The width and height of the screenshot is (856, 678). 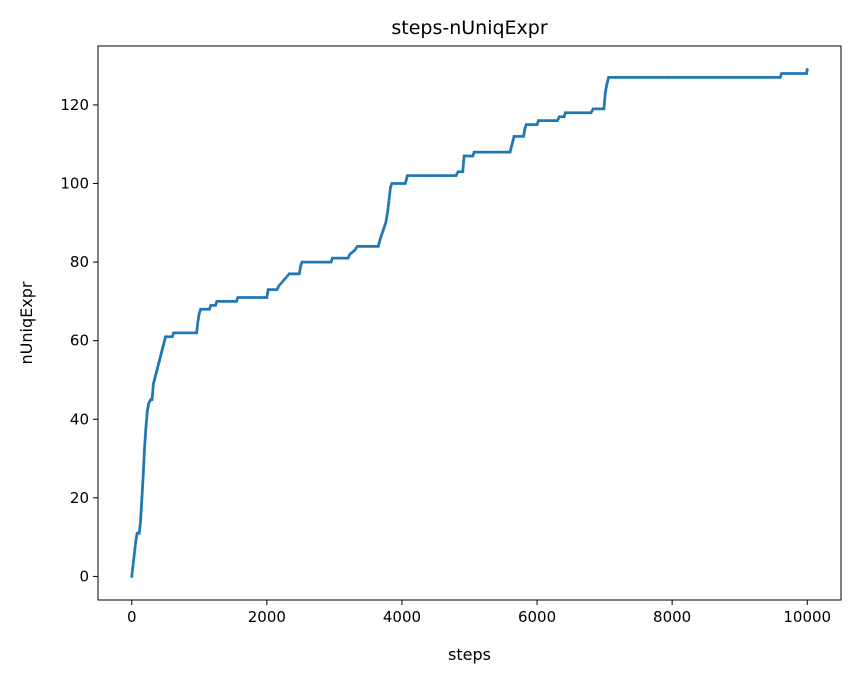 What do you see at coordinates (84, 576) in the screenshot?
I see `y-tick-label: 0` at bounding box center [84, 576].